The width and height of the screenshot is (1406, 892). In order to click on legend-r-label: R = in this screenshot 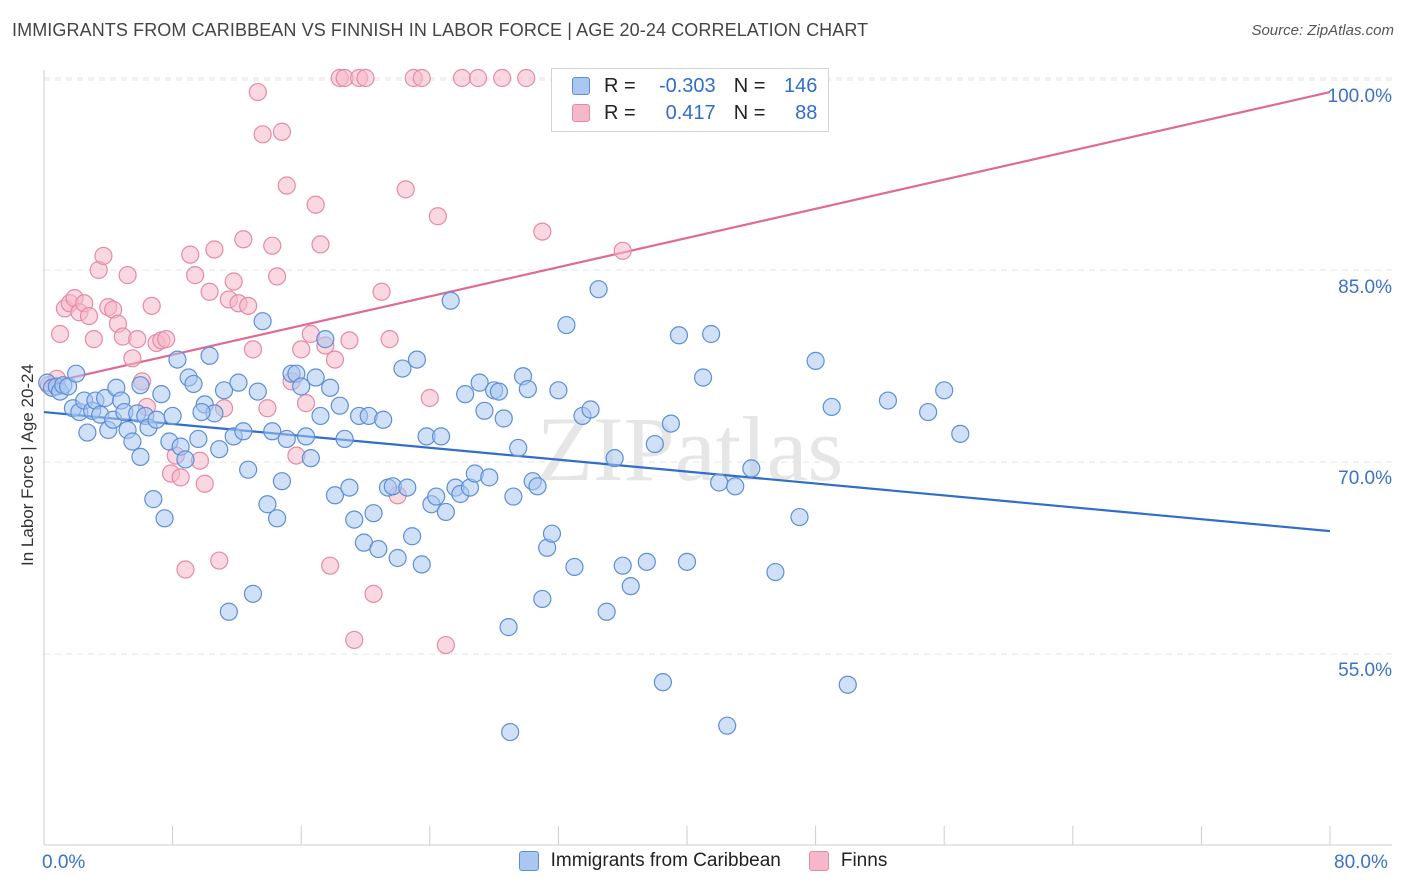, I will do `click(620, 112)`.